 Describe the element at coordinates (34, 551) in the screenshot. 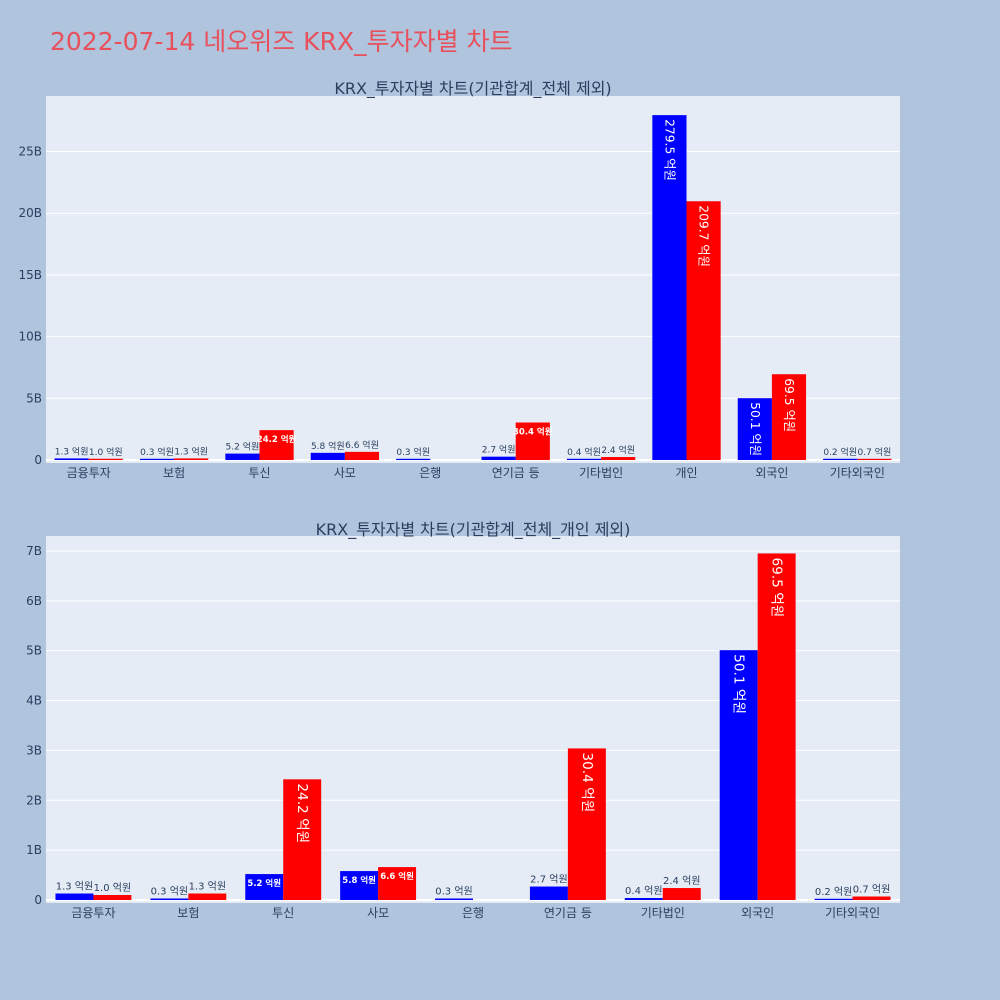

I see `y-tick-label: 7B` at that location.